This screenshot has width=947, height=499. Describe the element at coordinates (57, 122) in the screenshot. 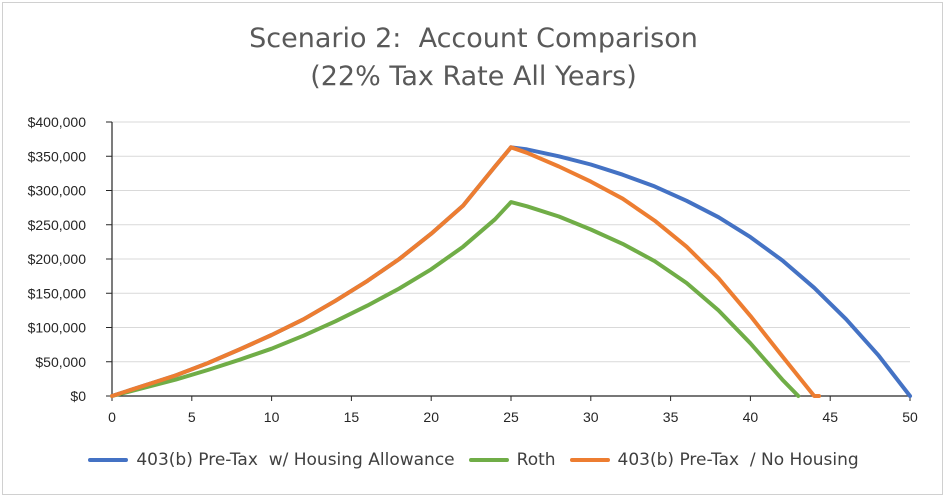

I see `y-tick-label: $400,000` at that location.